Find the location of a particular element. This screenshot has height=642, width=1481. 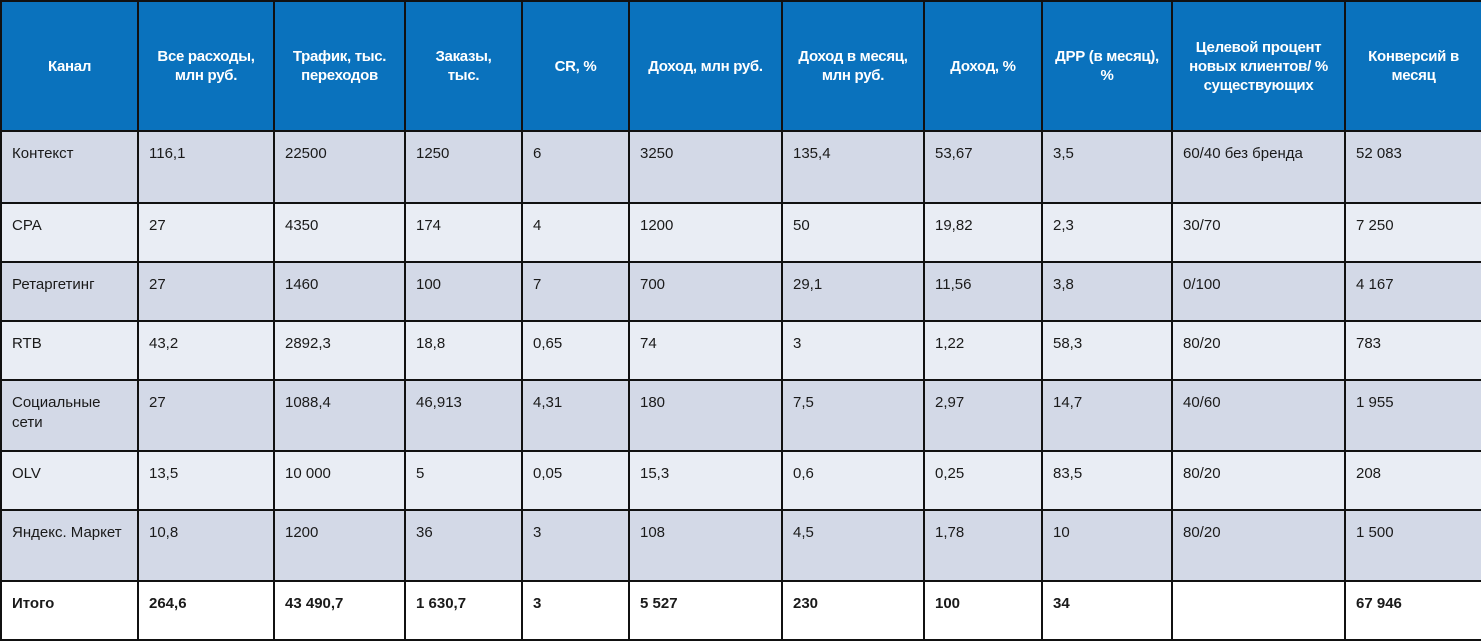

cell-revenue-per-month: 0,6 is located at coordinates (853, 480).